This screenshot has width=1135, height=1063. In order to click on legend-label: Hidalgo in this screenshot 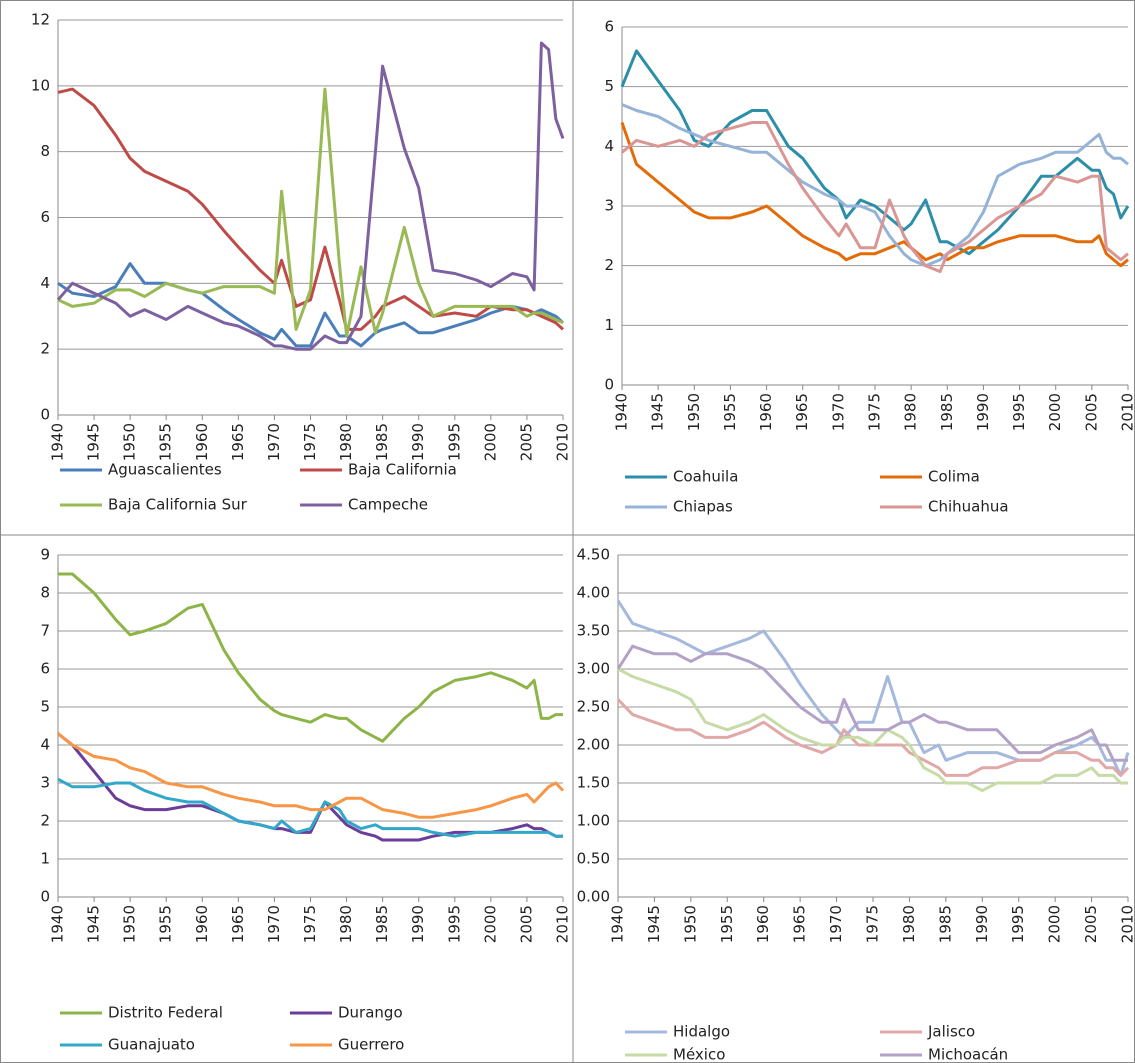, I will do `click(701, 1032)`.